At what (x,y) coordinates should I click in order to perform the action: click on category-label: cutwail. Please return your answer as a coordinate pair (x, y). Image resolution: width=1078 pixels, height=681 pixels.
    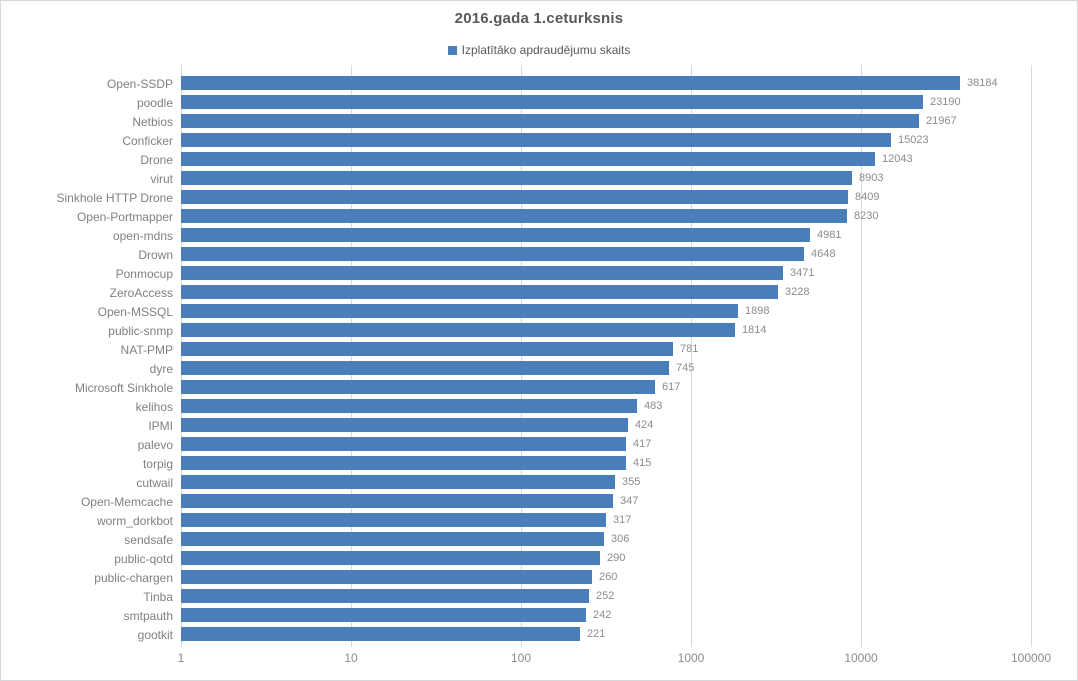
    Looking at the image, I should click on (154, 483).